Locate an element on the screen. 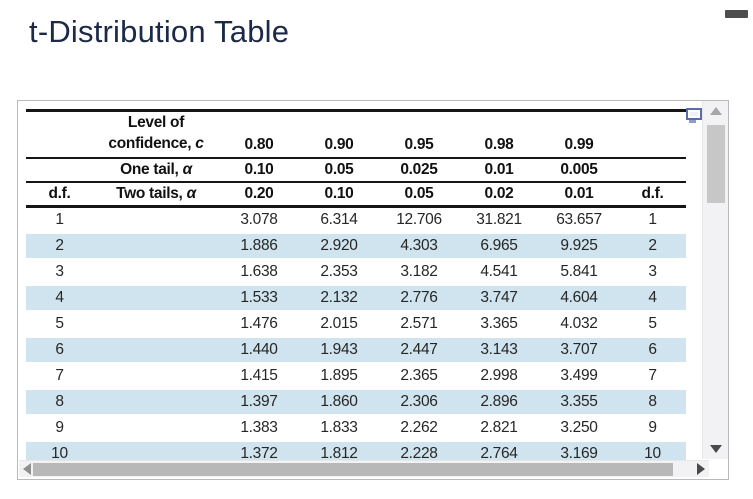 The image size is (753, 499). t-value: 3.707 is located at coordinates (579, 349).